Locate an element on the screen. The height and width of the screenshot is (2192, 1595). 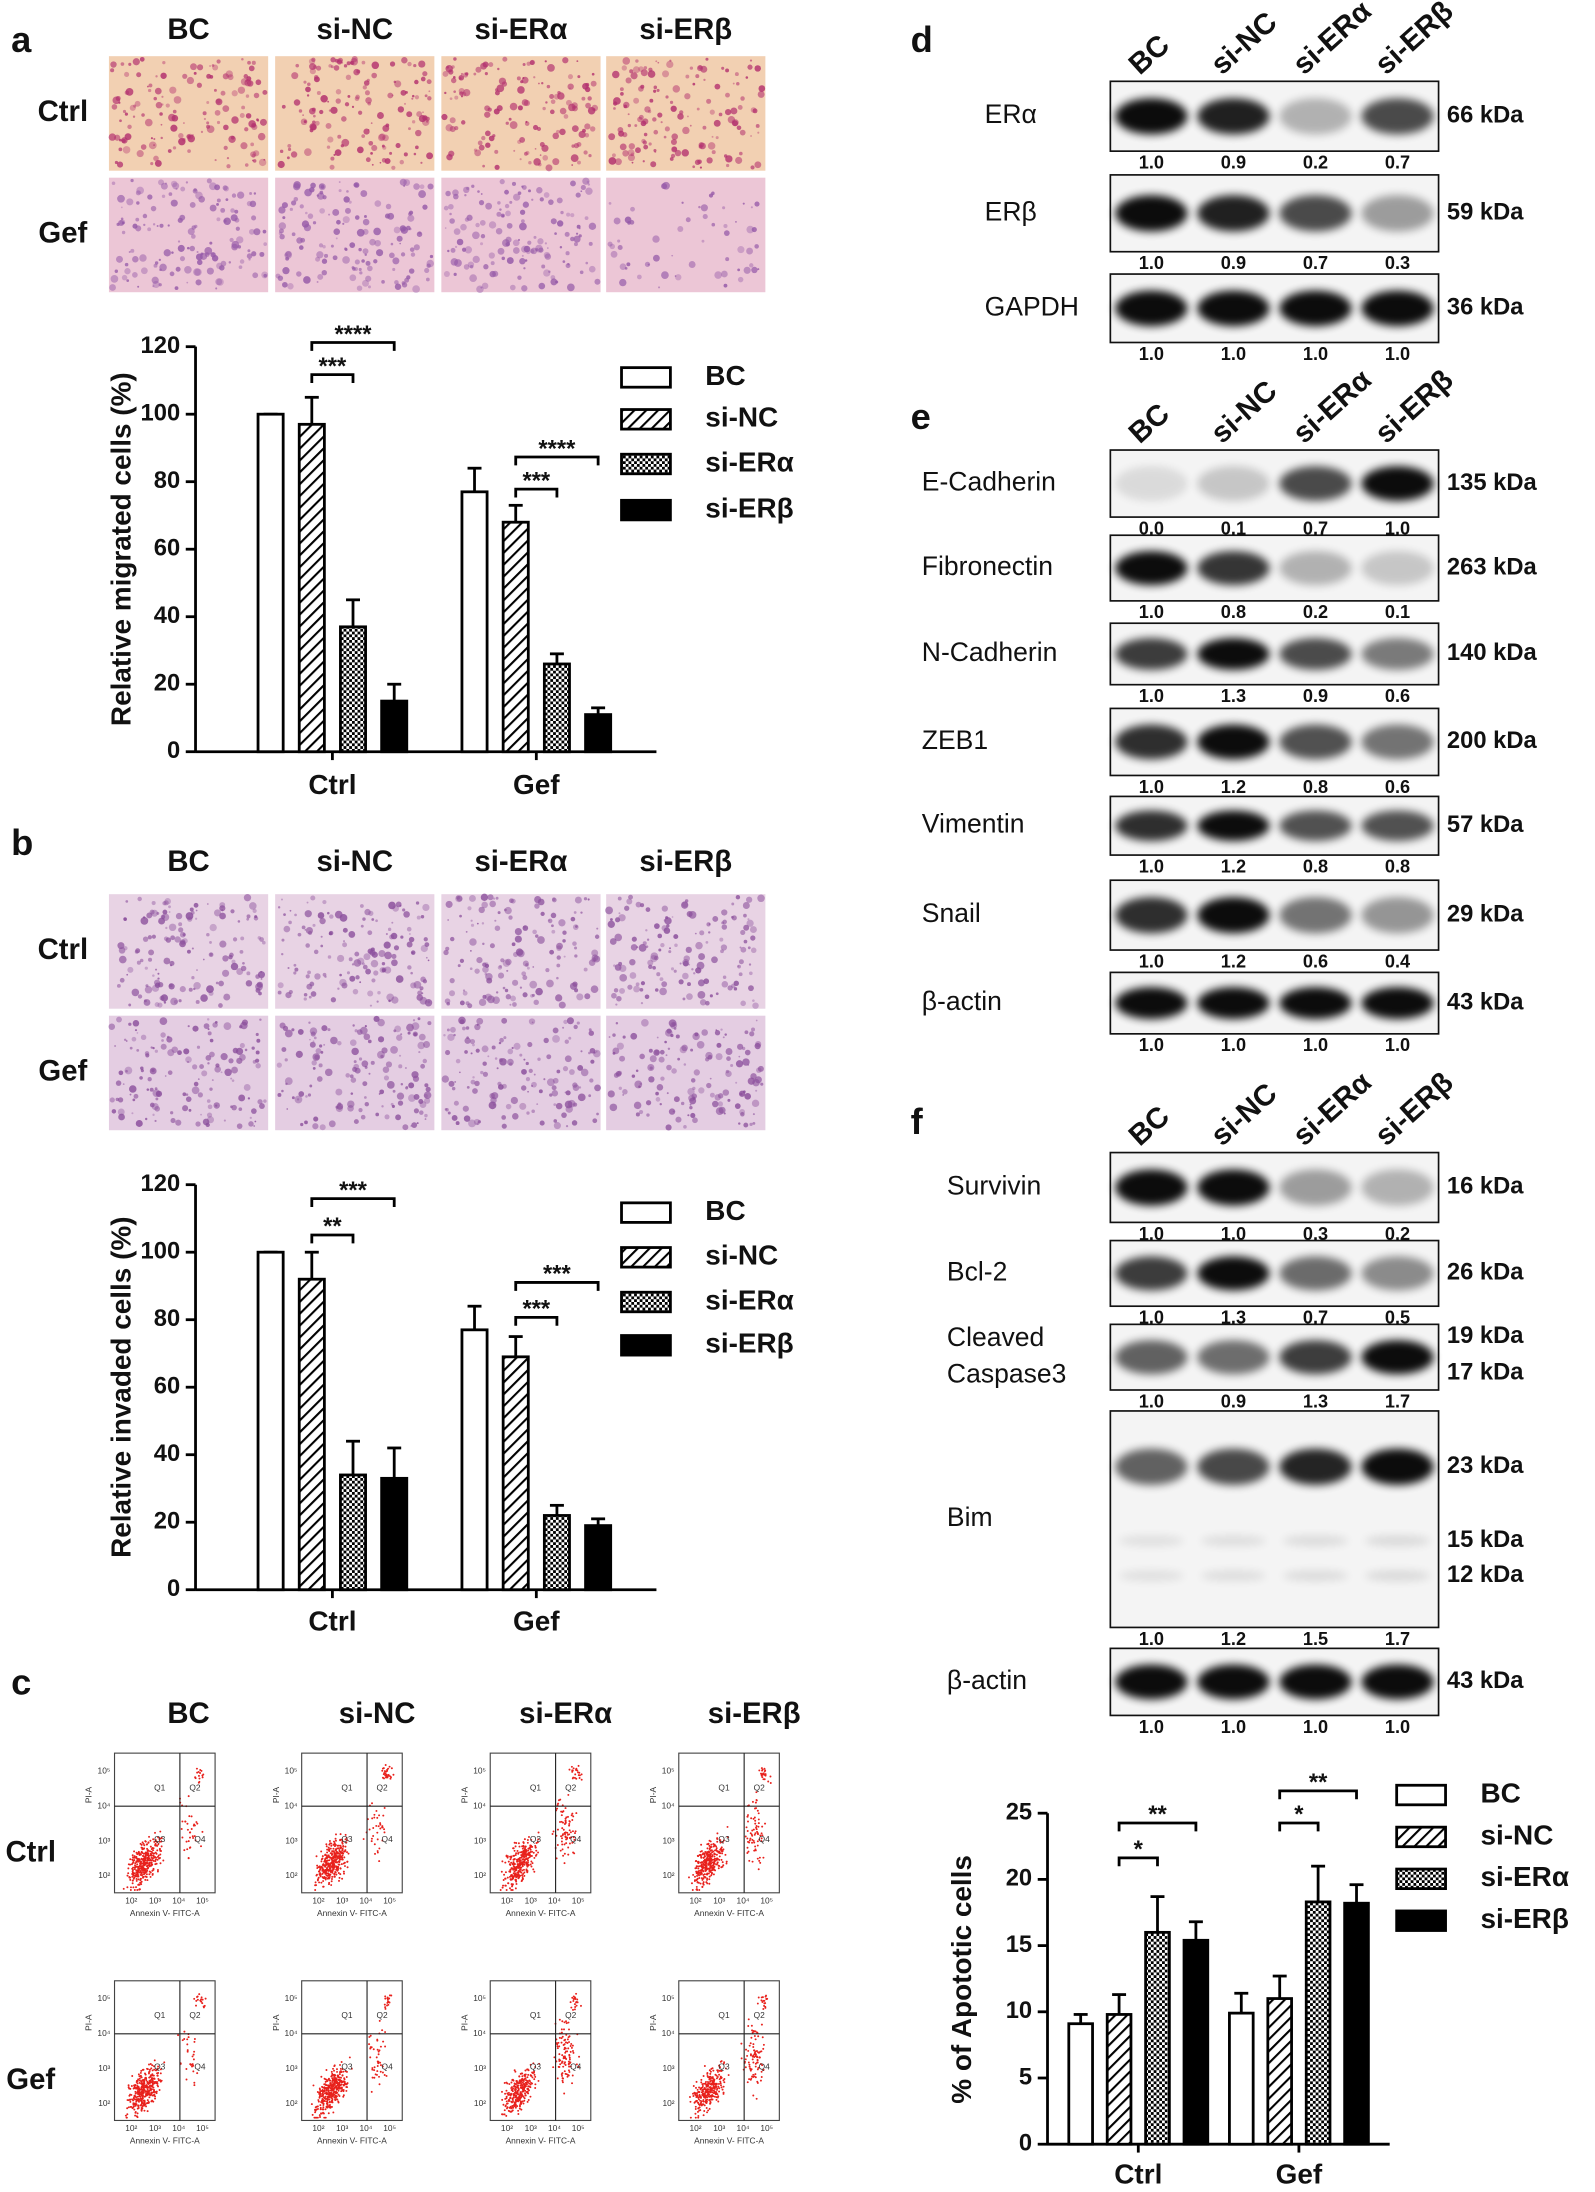
x-tick-label: 10³ is located at coordinates (531, 1900).